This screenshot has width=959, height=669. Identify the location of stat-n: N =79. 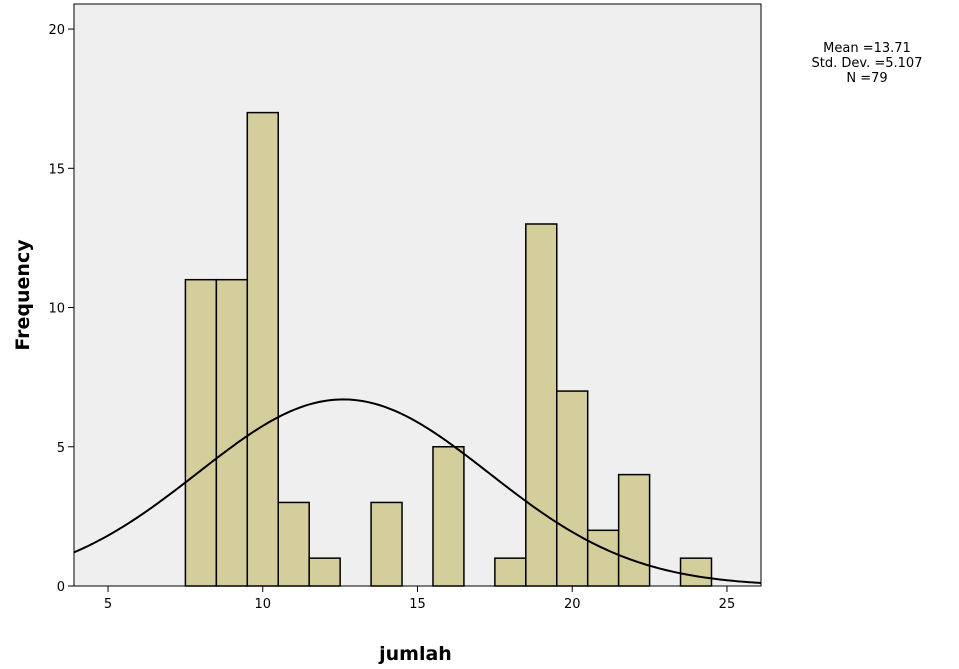
(866, 78).